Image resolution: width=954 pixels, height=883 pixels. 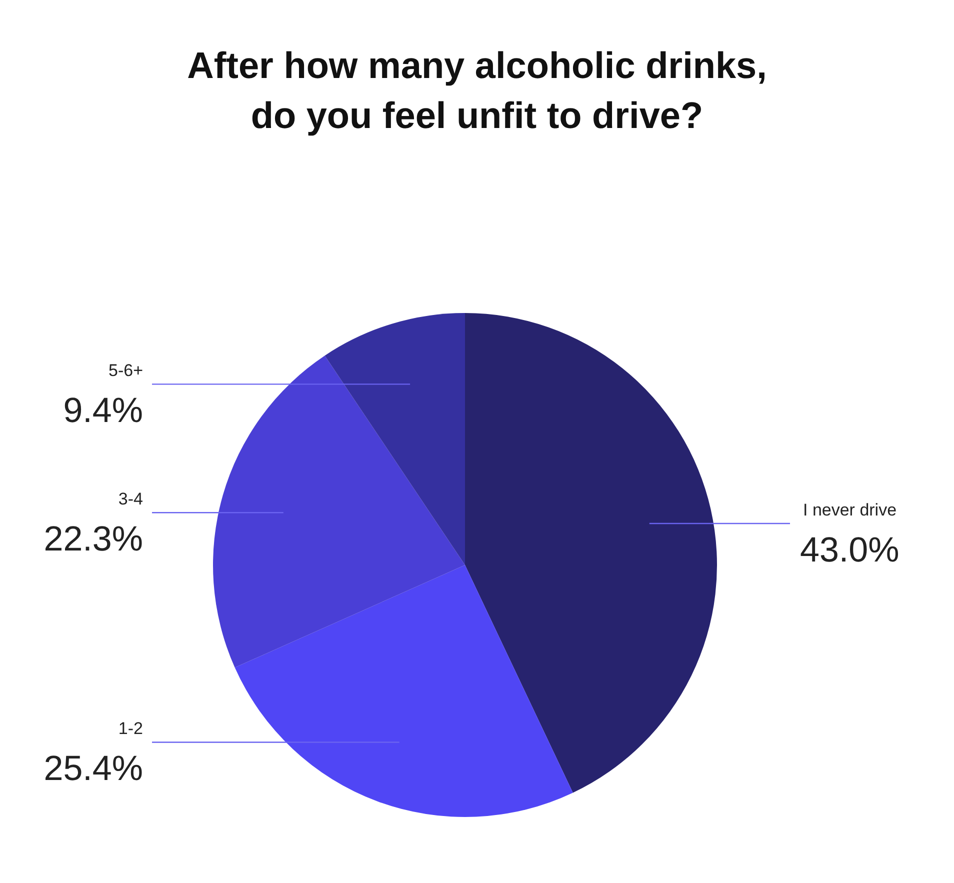 I want to click on slice-label: 3-4, so click(x=130, y=499).